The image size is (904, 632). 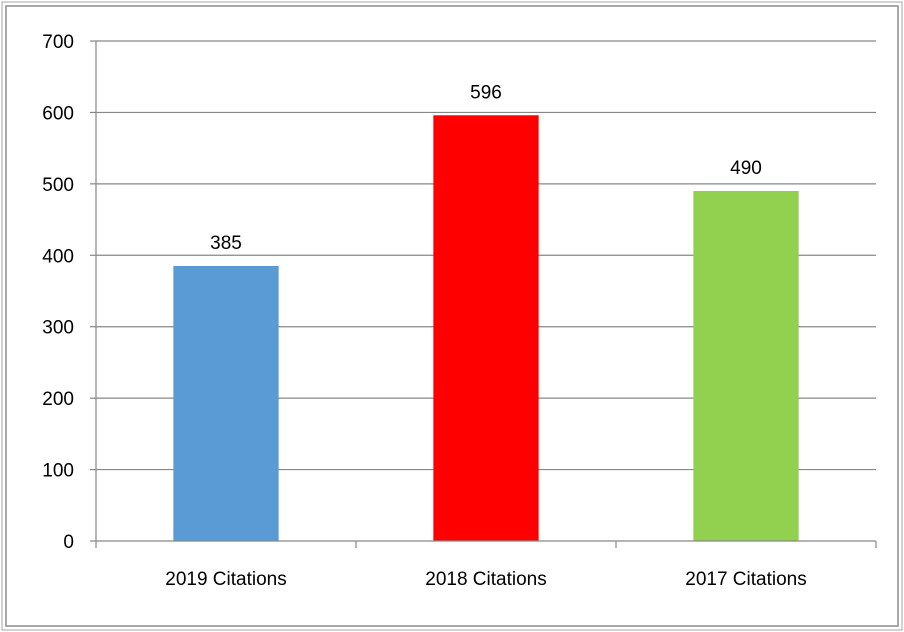 I want to click on y-tick-label: 300, so click(x=58, y=328).